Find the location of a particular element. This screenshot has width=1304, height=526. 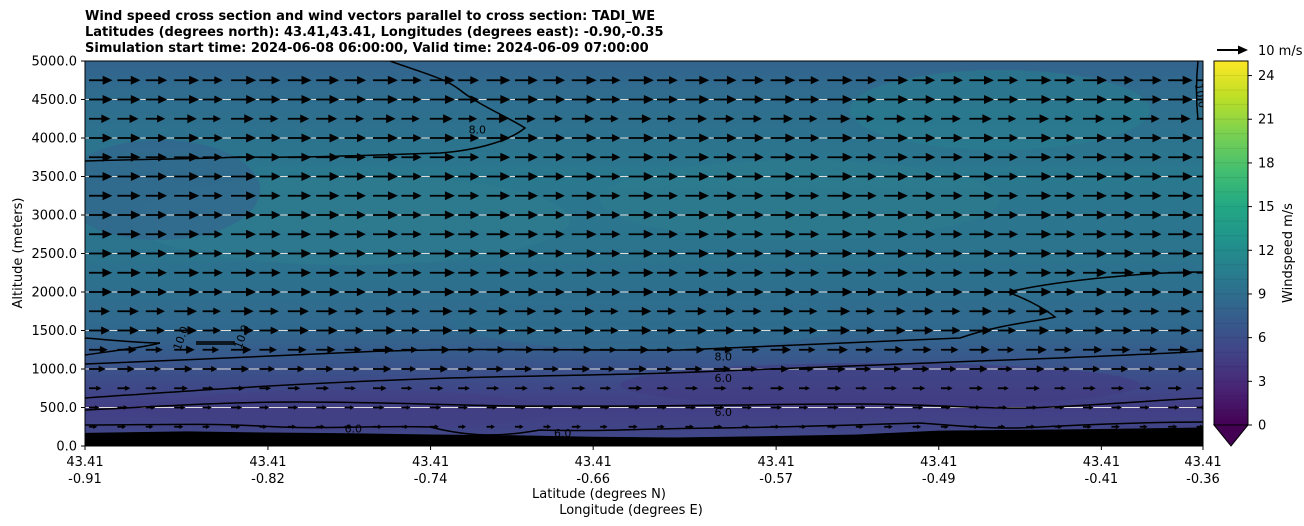

colorbar-bands is located at coordinates (1231, 243).